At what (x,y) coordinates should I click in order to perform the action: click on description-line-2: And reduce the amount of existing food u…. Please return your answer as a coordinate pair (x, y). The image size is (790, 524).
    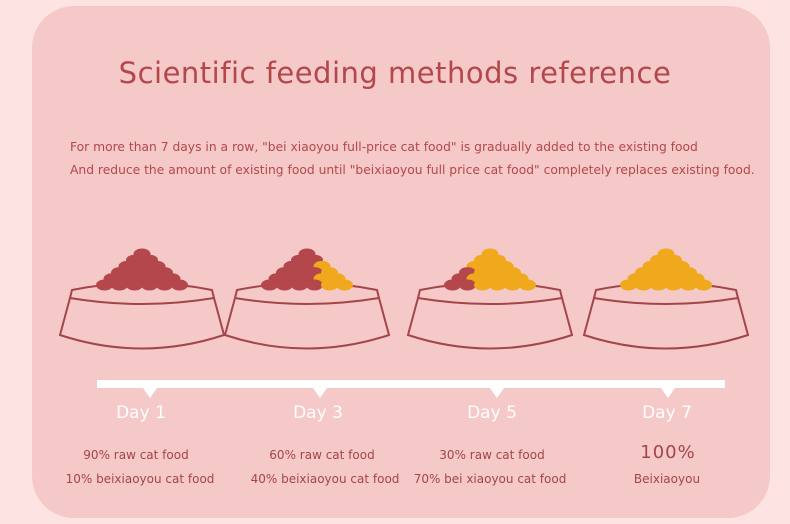
    Looking at the image, I should click on (412, 170).